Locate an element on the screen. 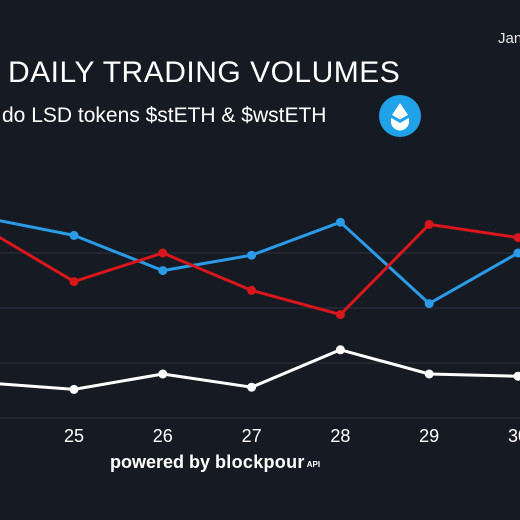 Image resolution: width=520 pixels, height=520 pixels. x-axis-ticks: 25 26 27 28 29 30 is located at coordinates (292, 436).